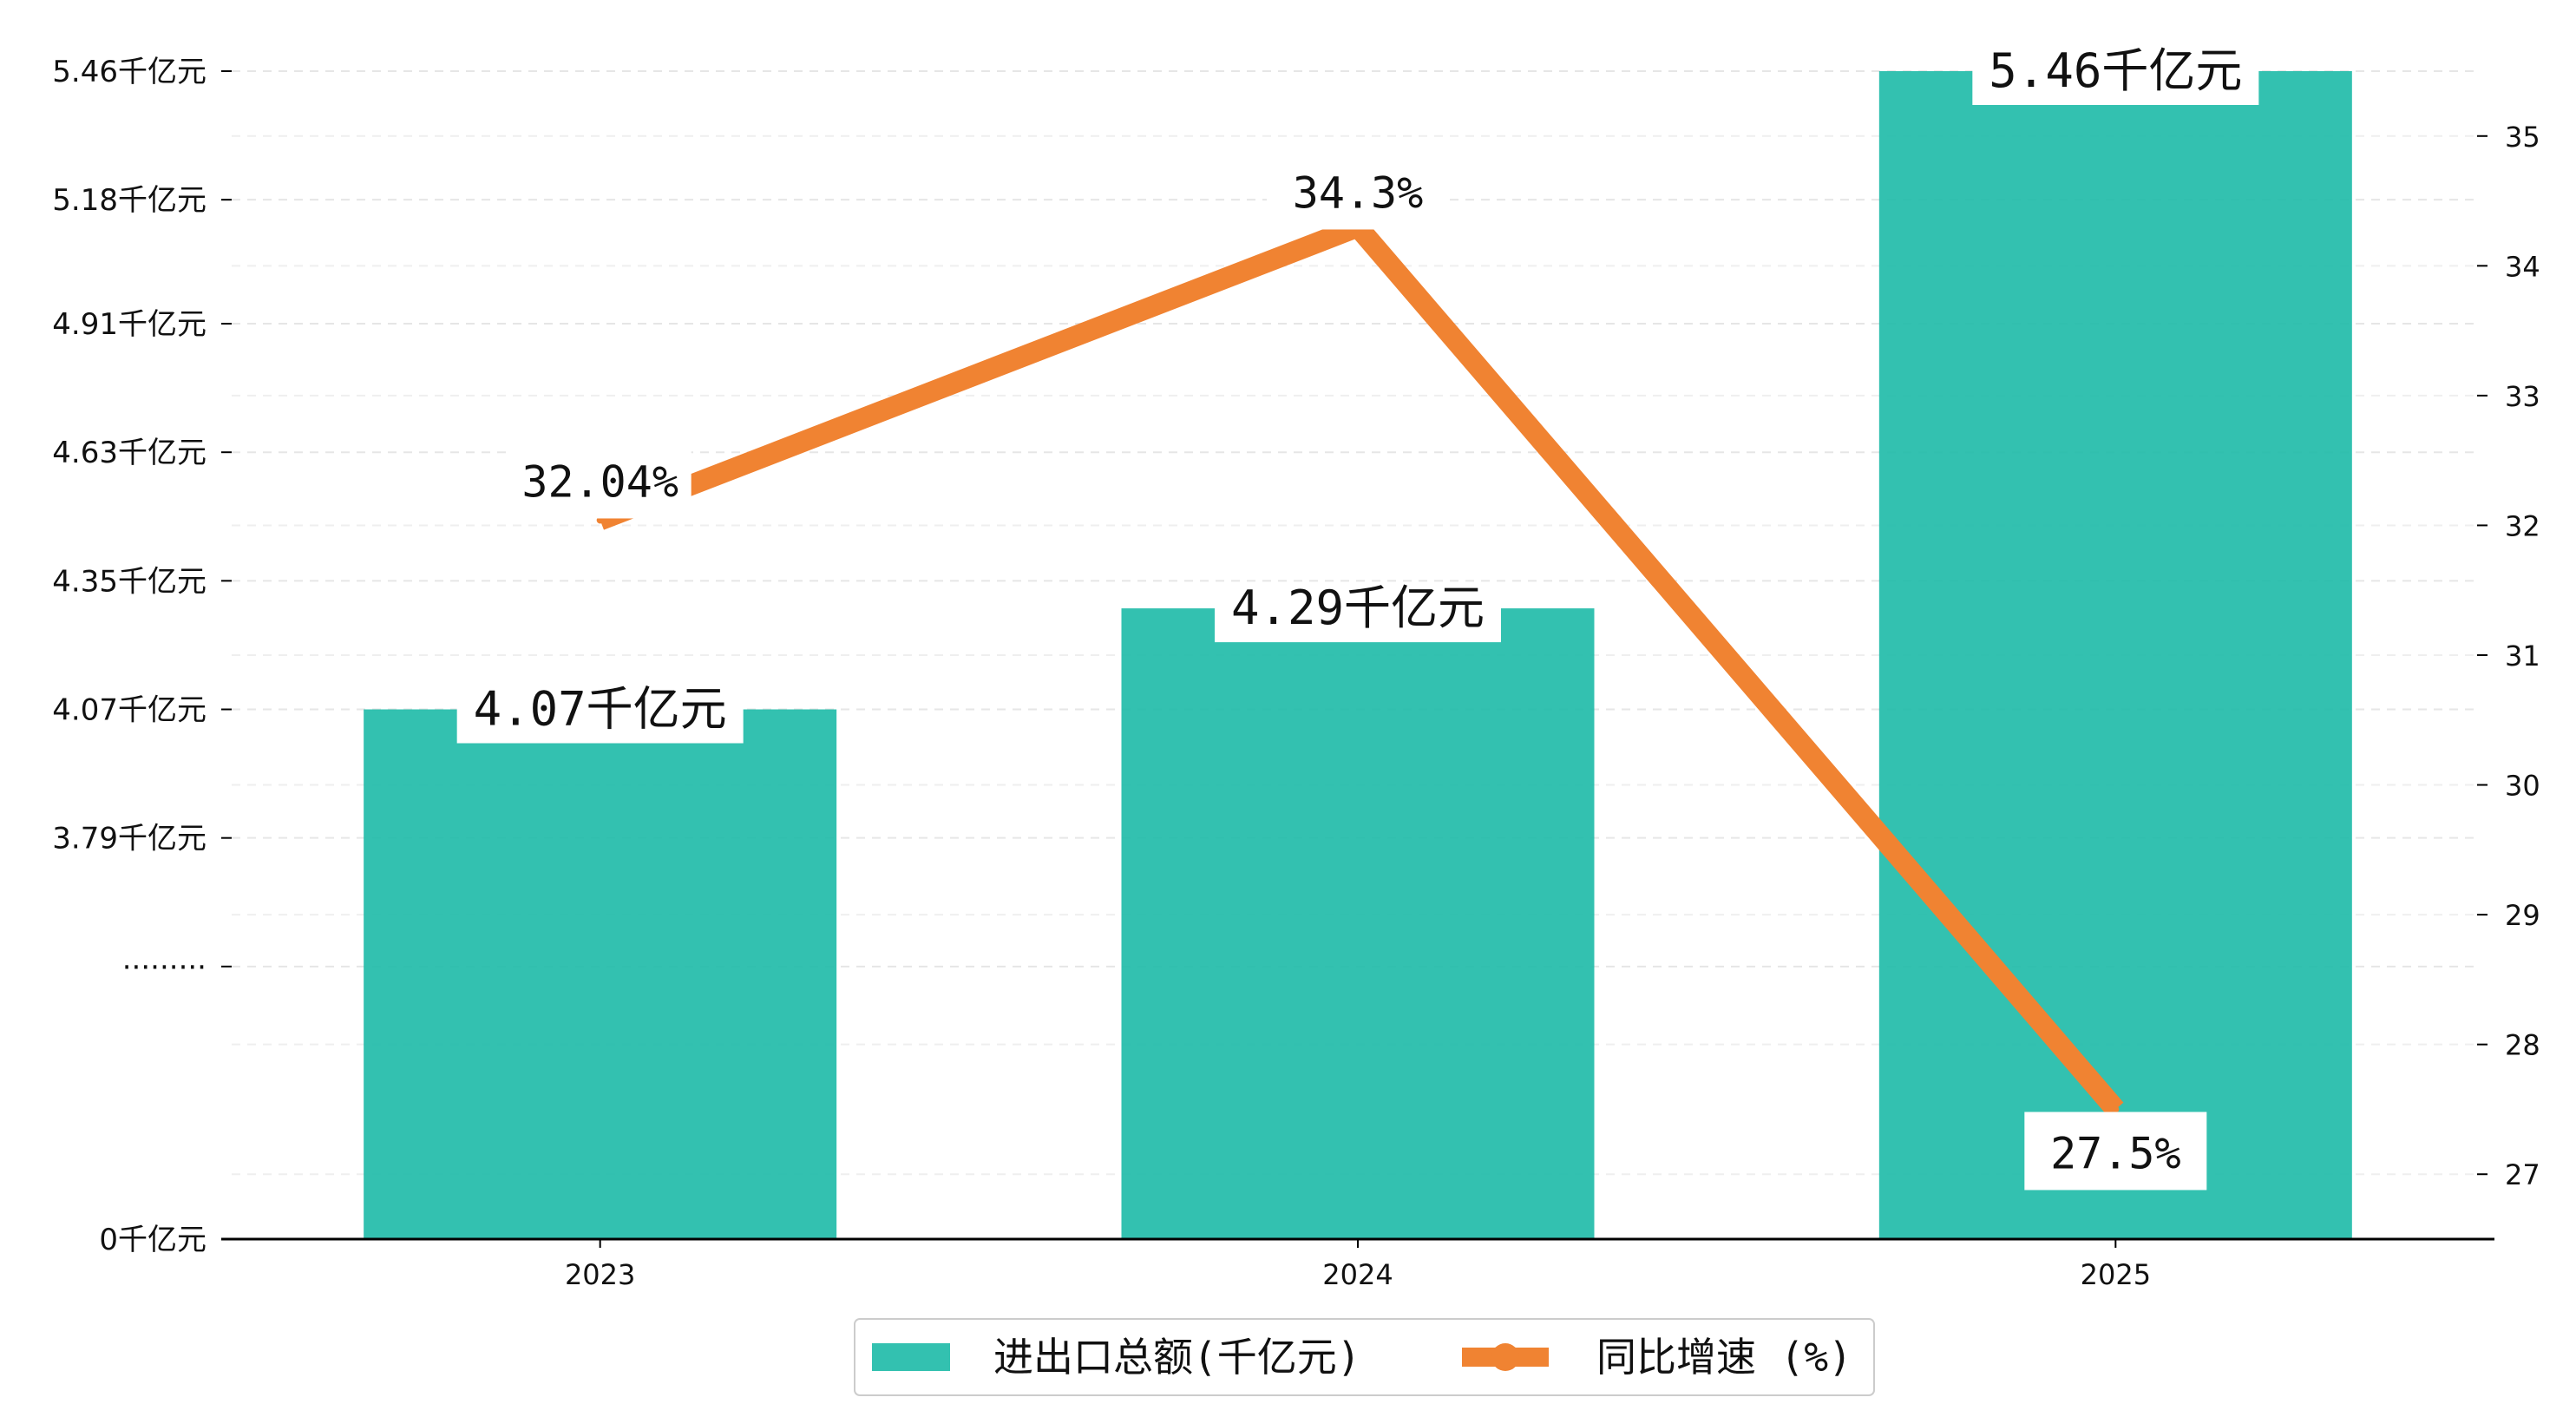 This screenshot has width=2576, height=1417. Describe the element at coordinates (129, 839) in the screenshot. I see `y-left-tick-label-2: 3.79千亿元` at that location.